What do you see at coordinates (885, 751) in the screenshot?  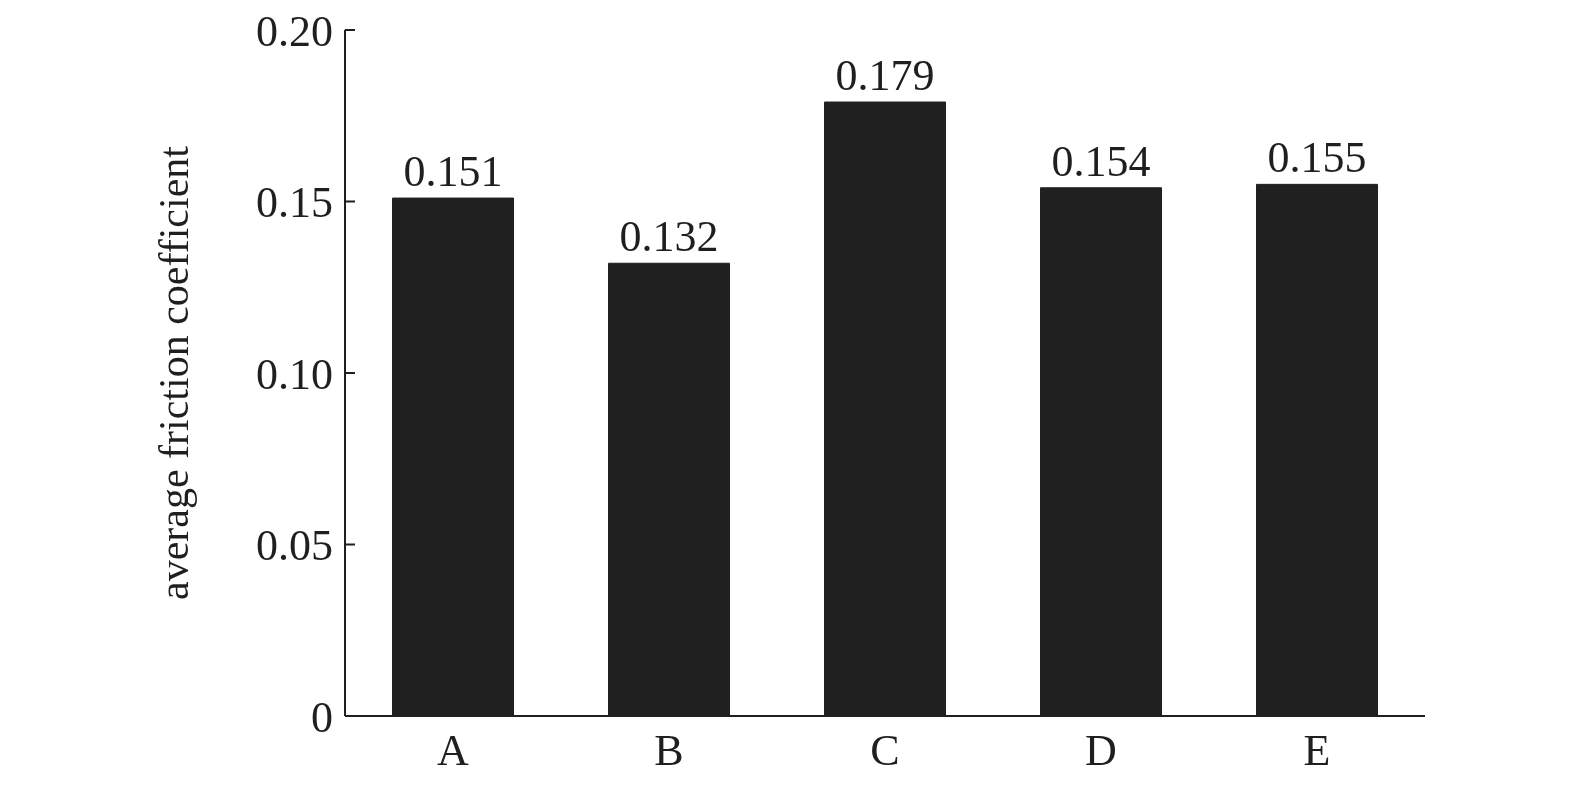 I see `x-tick-label: C` at bounding box center [885, 751].